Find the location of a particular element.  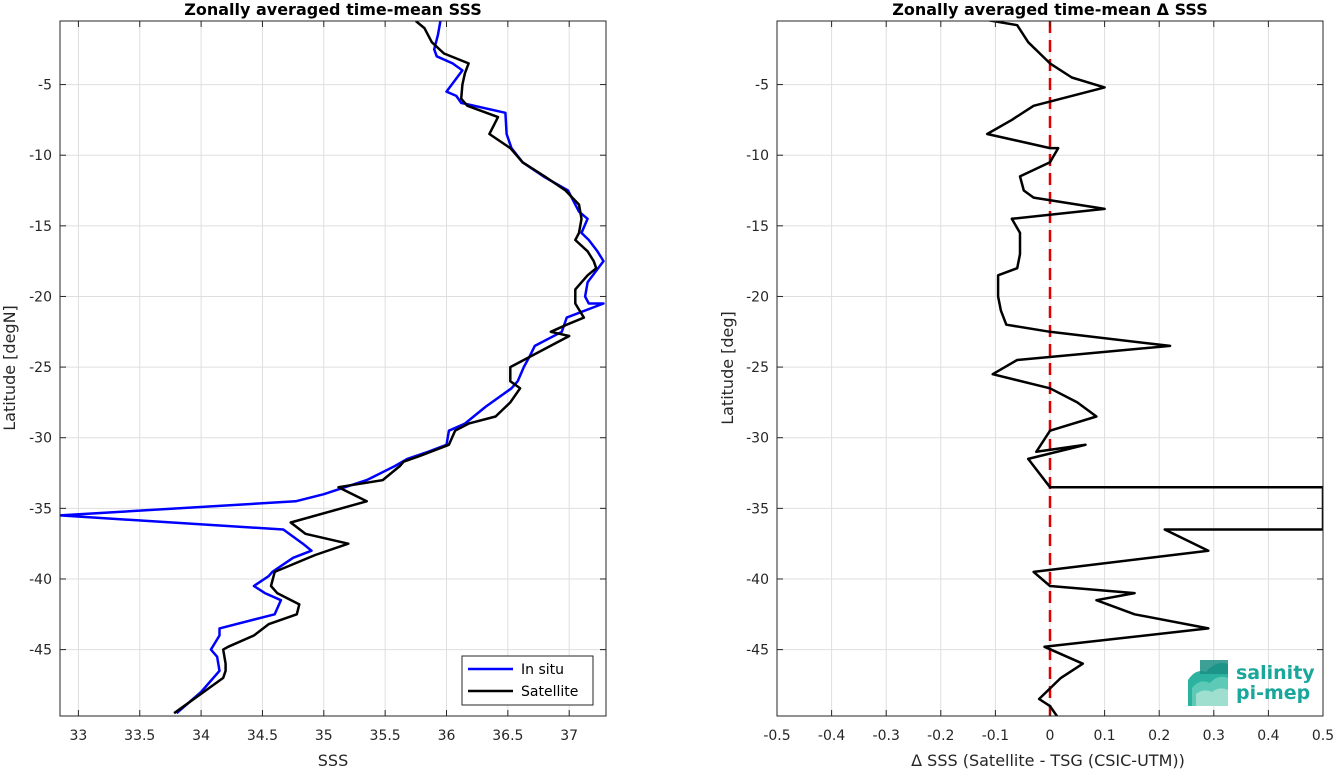

left-xtick-label: 33.5 is located at coordinates (139, 736).